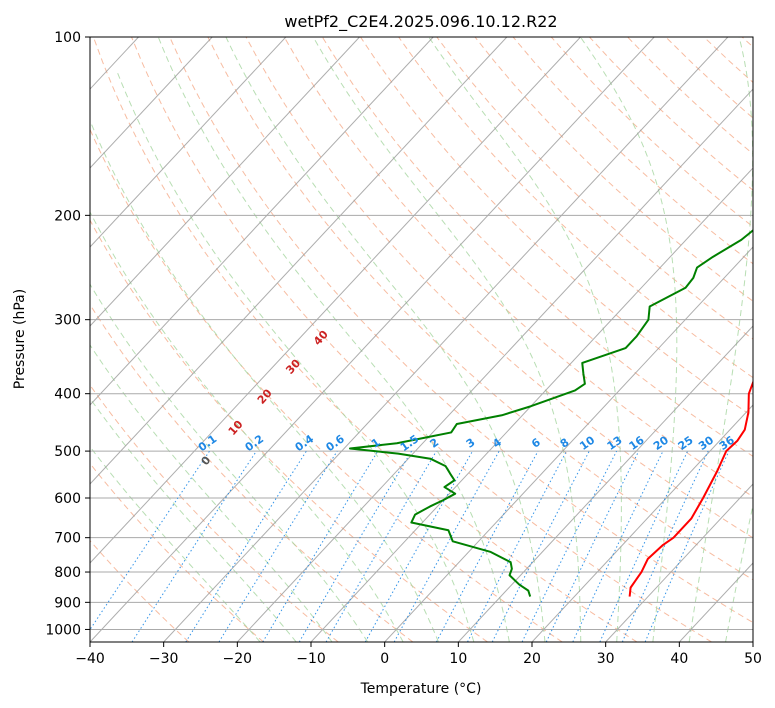 Image resolution: width=775 pixels, height=708 pixels. Describe the element at coordinates (679, 659) in the screenshot. I see `x-tick-label: 40` at that location.